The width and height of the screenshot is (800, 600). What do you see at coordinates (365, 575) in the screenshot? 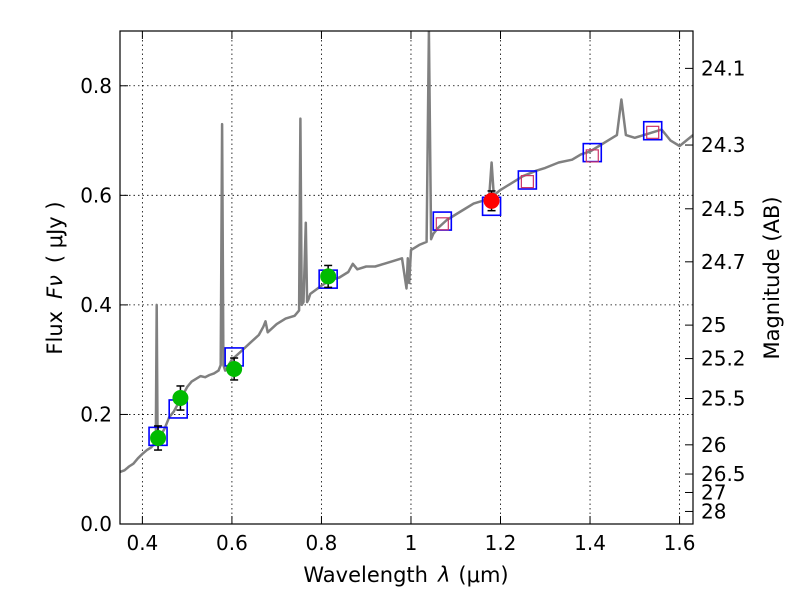
I see `x-axis-label-text: Wavelength` at bounding box center [365, 575].